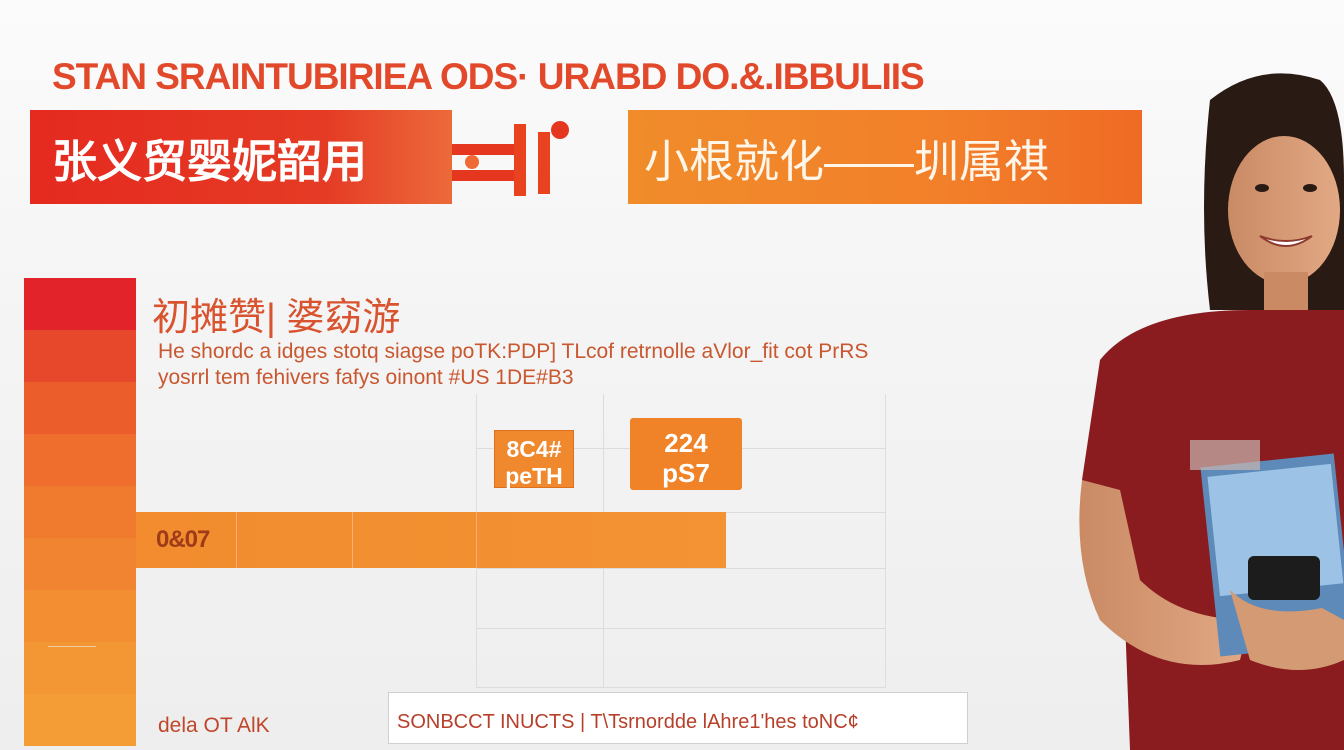 The width and height of the screenshot is (1344, 750). I want to click on banner-right: 小根就化——圳属祺, so click(885, 157).